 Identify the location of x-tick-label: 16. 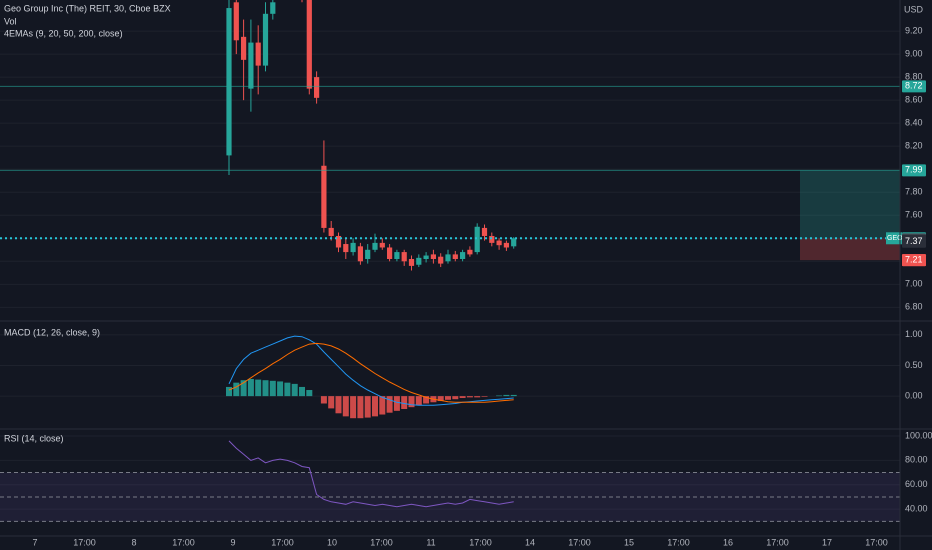
(728, 542).